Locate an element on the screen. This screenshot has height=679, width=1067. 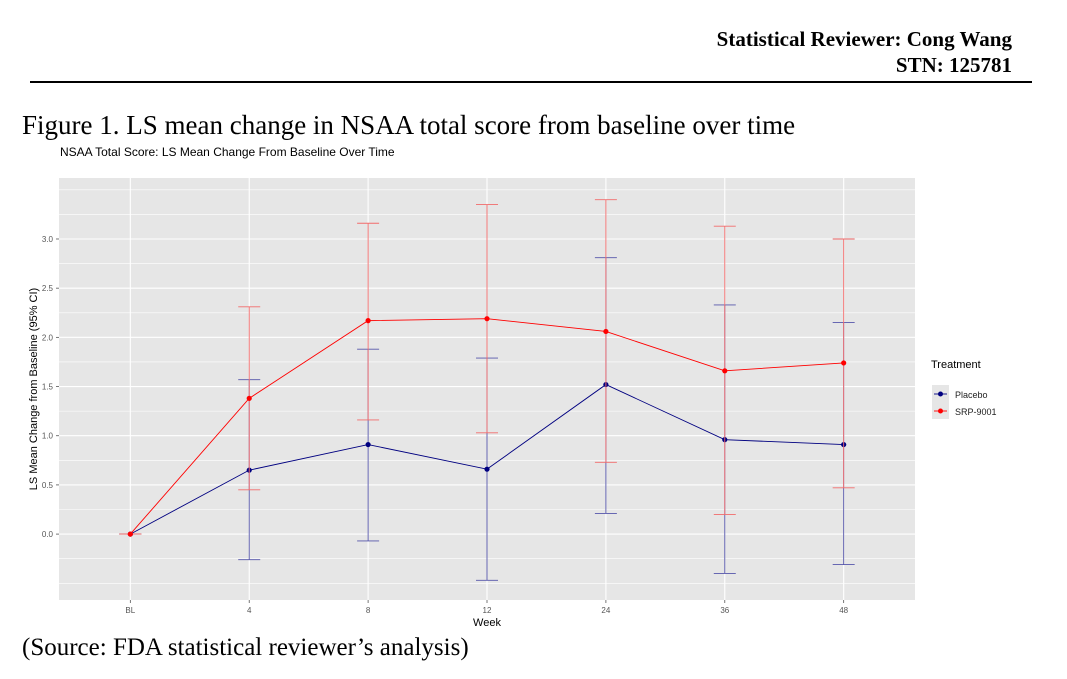
legend-label-srp-9001: SRP-9001 is located at coordinates (976, 412).